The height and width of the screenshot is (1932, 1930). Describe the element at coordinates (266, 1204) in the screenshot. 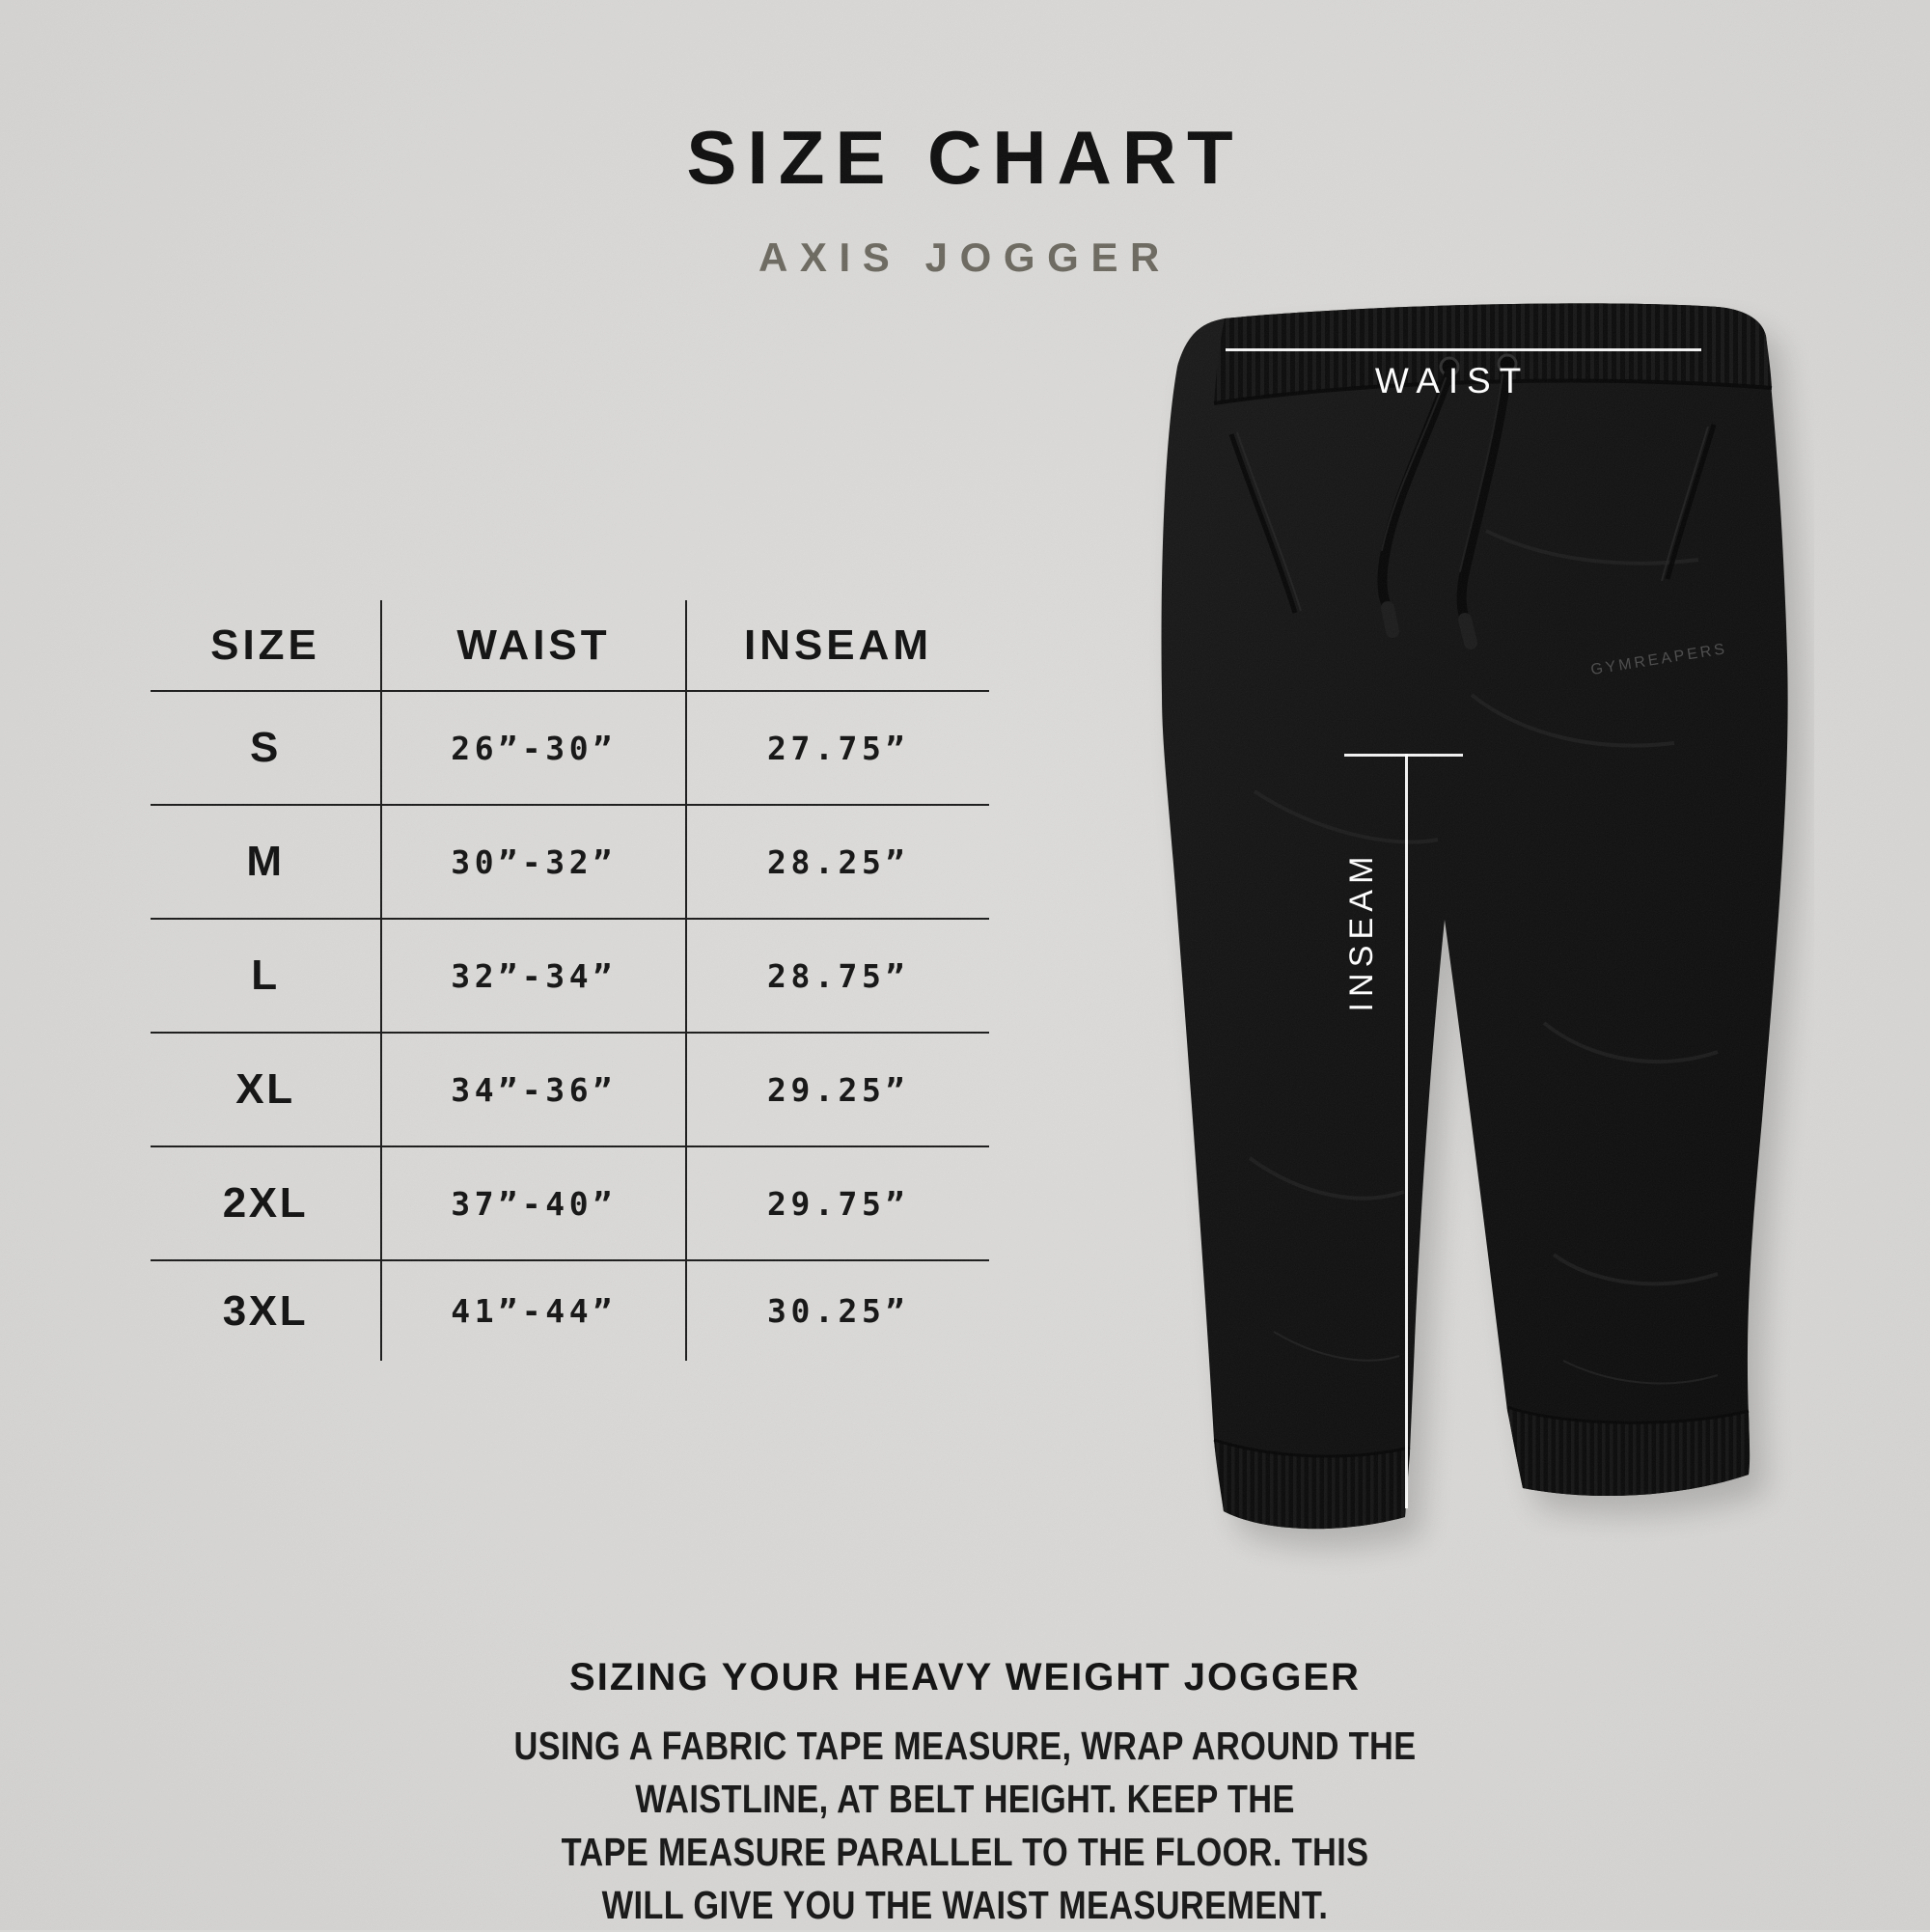

I see `cell-size-2xl: 2XL` at that location.